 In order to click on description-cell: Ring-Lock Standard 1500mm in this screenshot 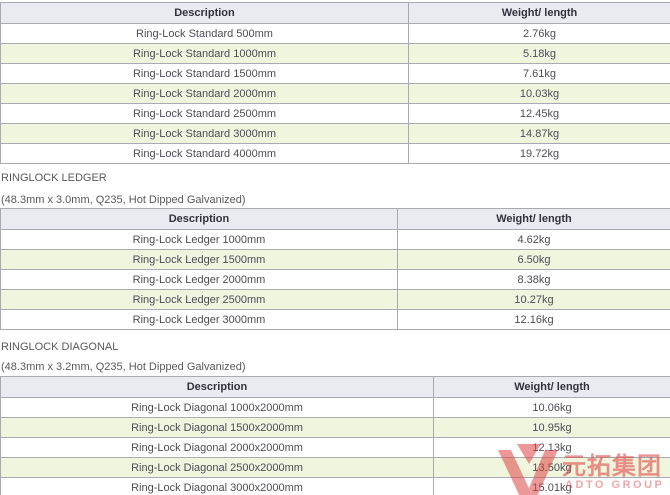, I will do `click(204, 73)`.